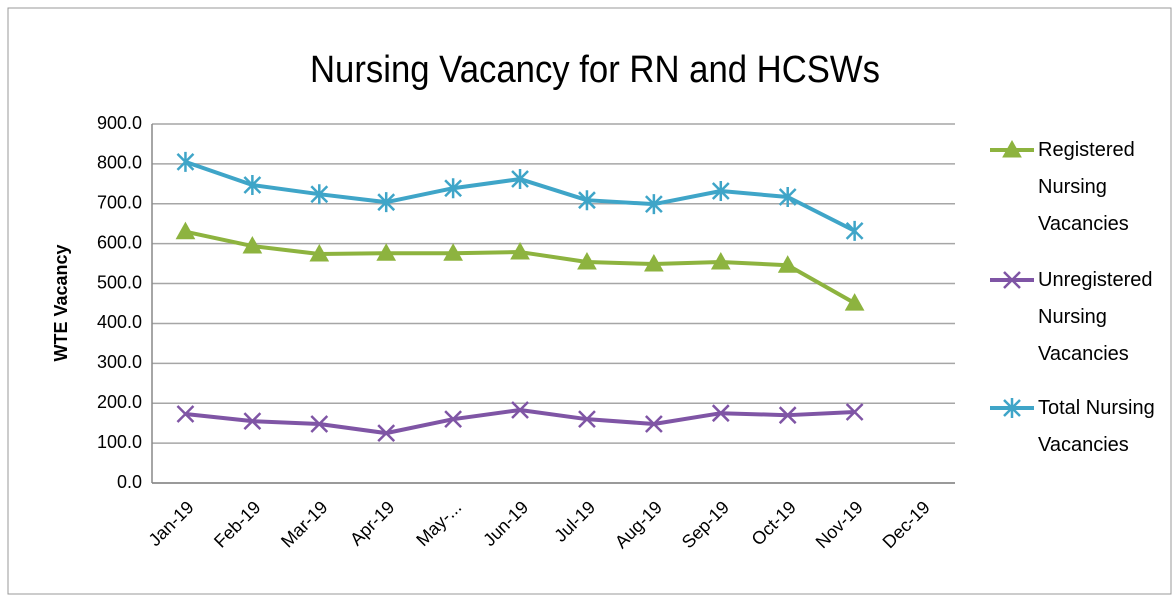  Describe the element at coordinates (119, 442) in the screenshot. I see `y-tick-label: 100.0` at that location.